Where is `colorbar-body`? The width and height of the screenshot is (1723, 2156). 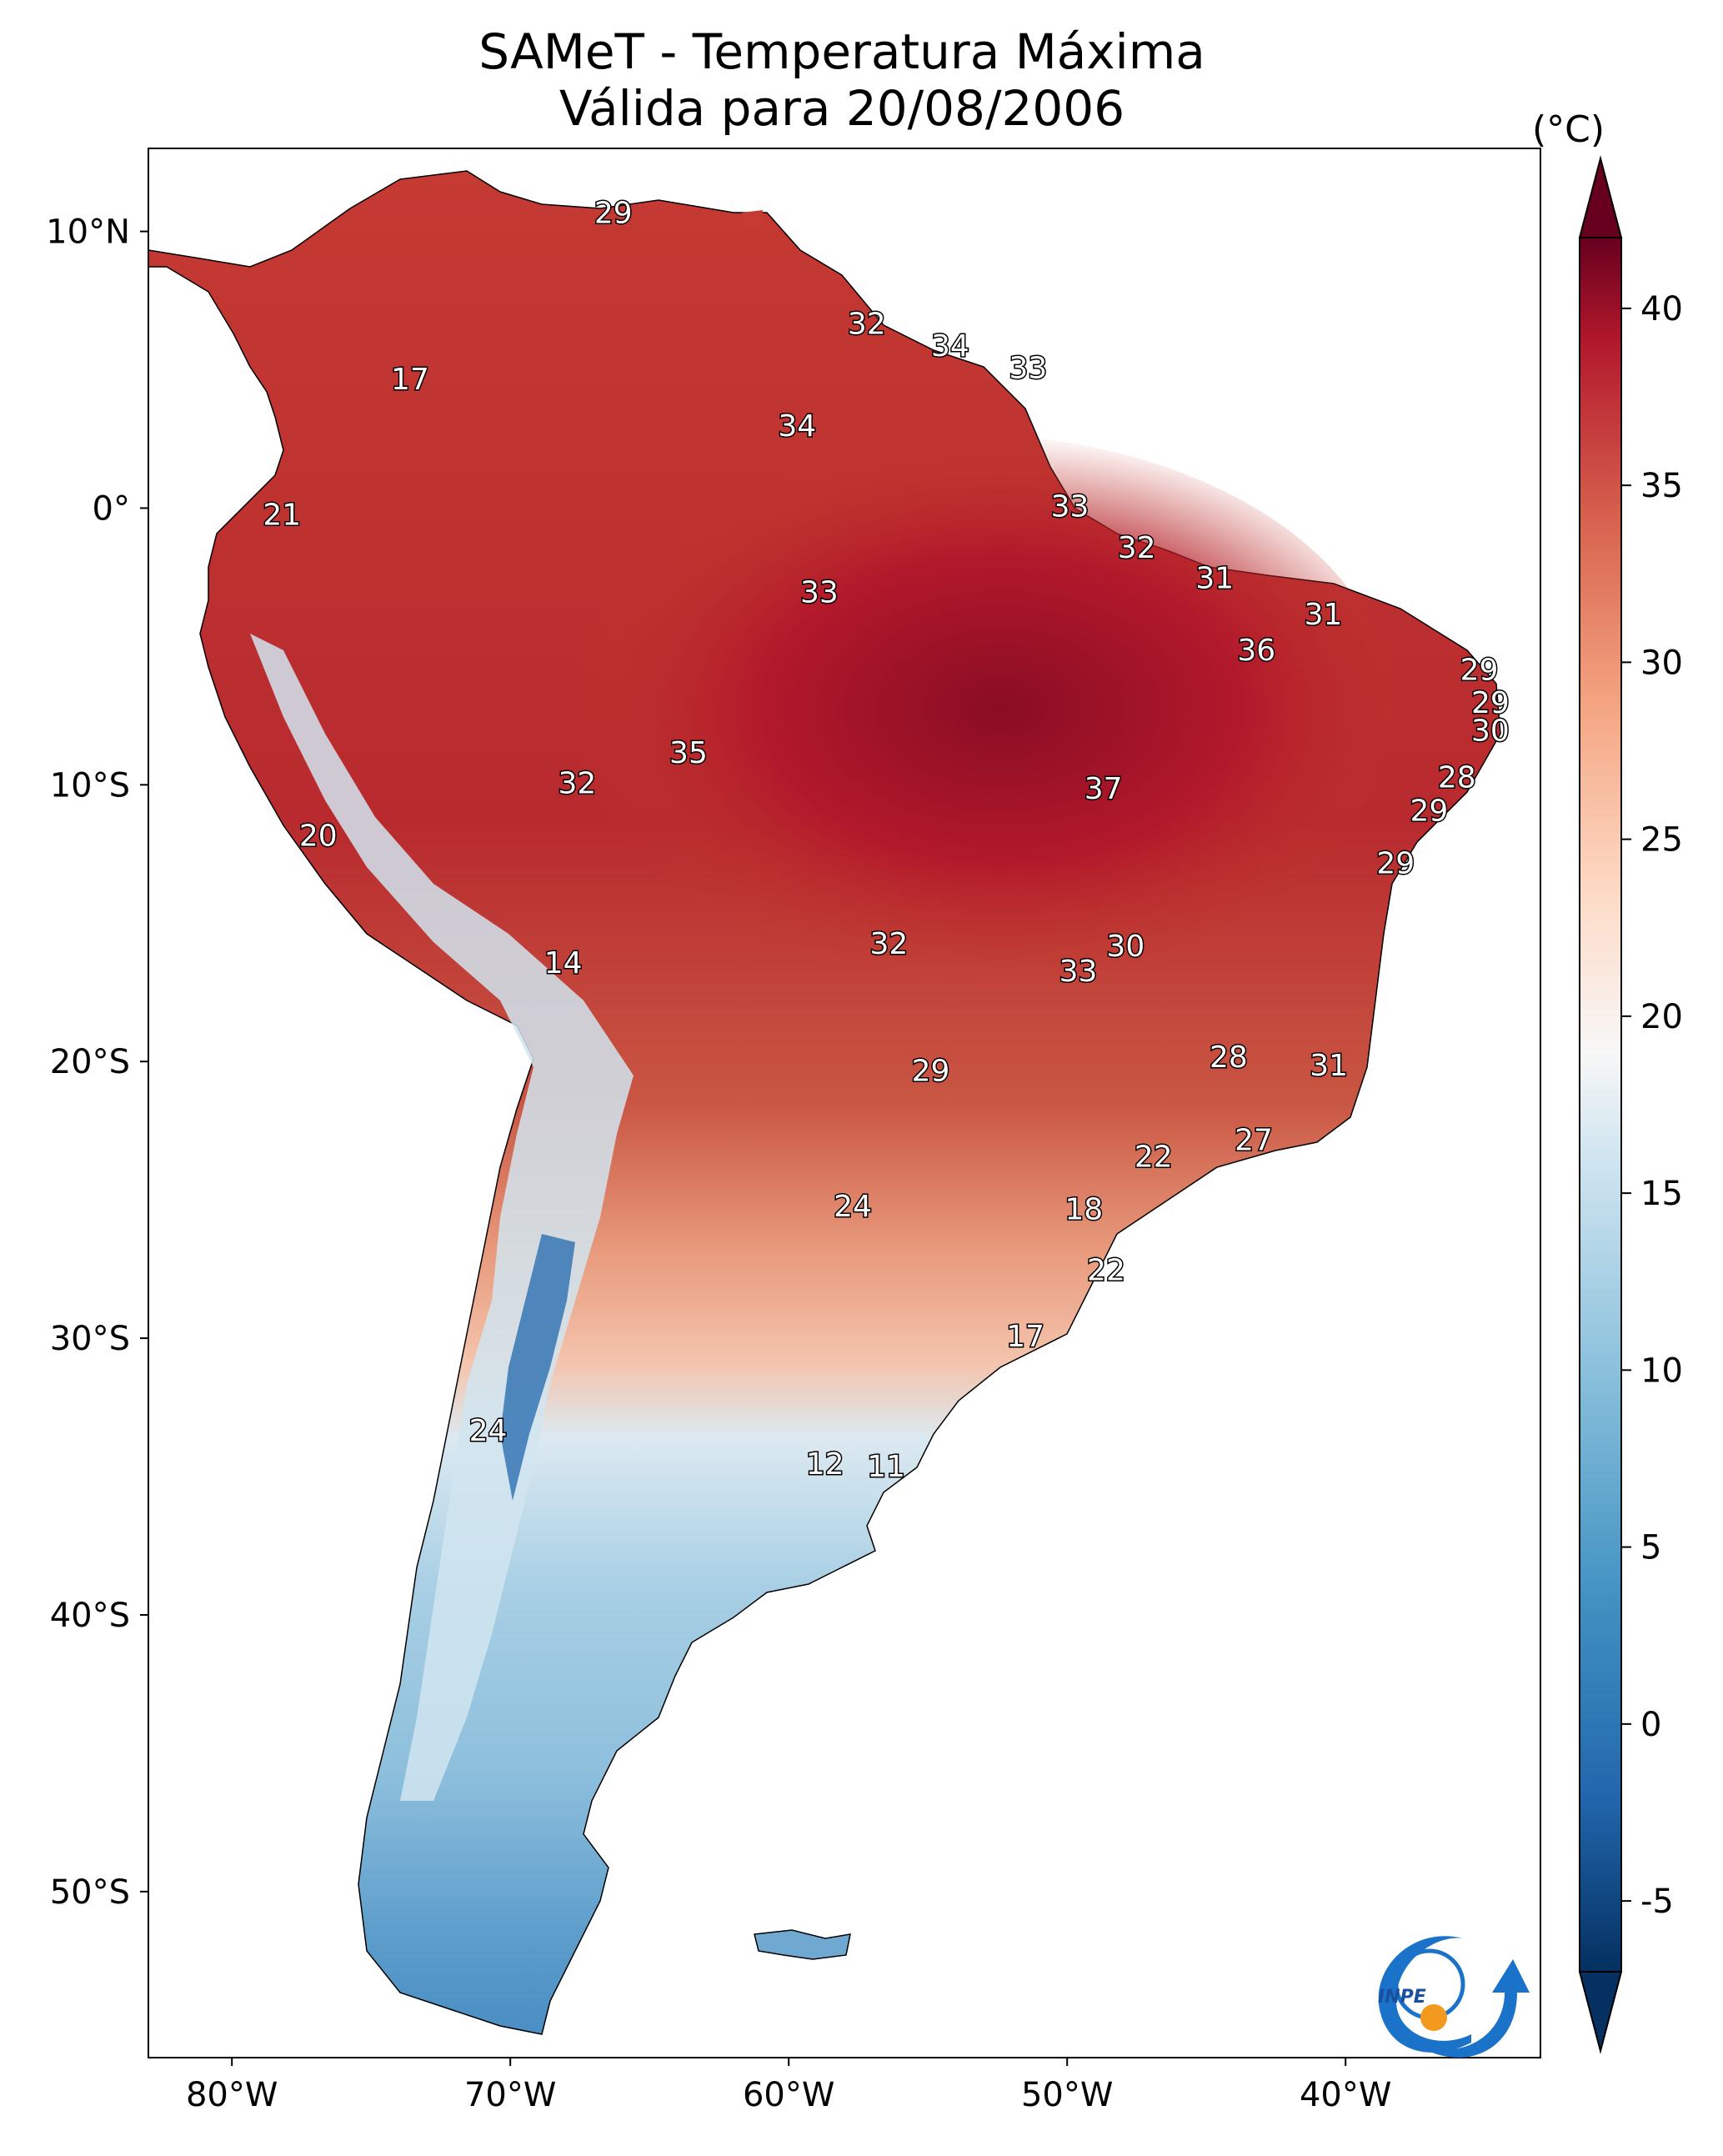 colorbar-body is located at coordinates (1600, 1105).